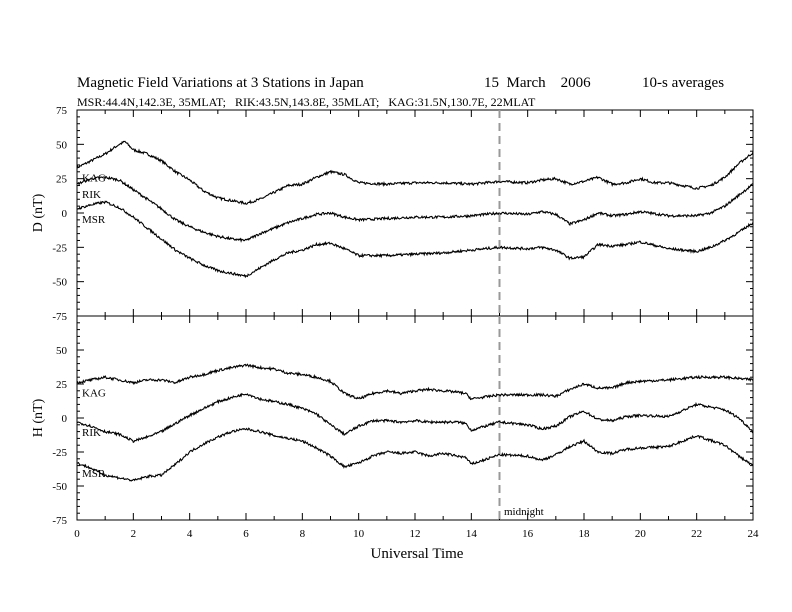 The height and width of the screenshot is (612, 792). Describe the element at coordinates (754, 534) in the screenshot. I see `x-tick-label: 24` at that location.